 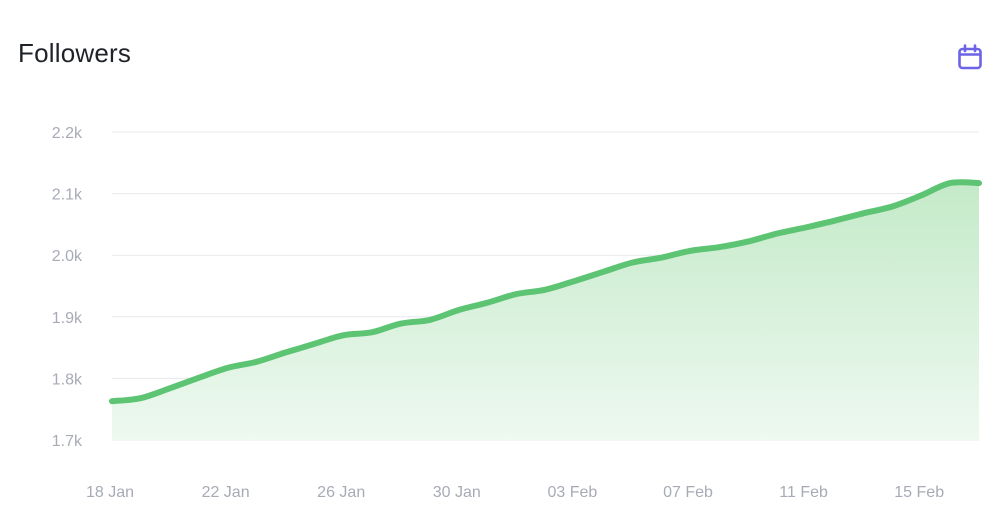 What do you see at coordinates (803, 492) in the screenshot?
I see `x-tick-label: 11 Feb` at bounding box center [803, 492].